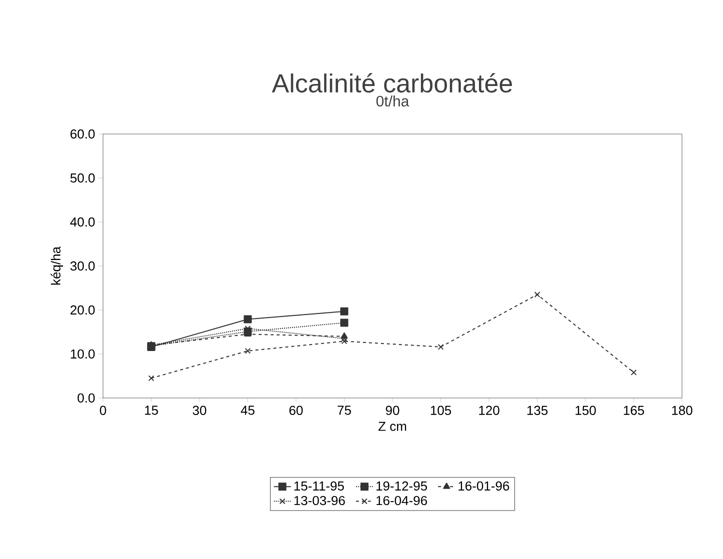  I want to click on chart-title: Alcalinité carbonatée, so click(392, 83).